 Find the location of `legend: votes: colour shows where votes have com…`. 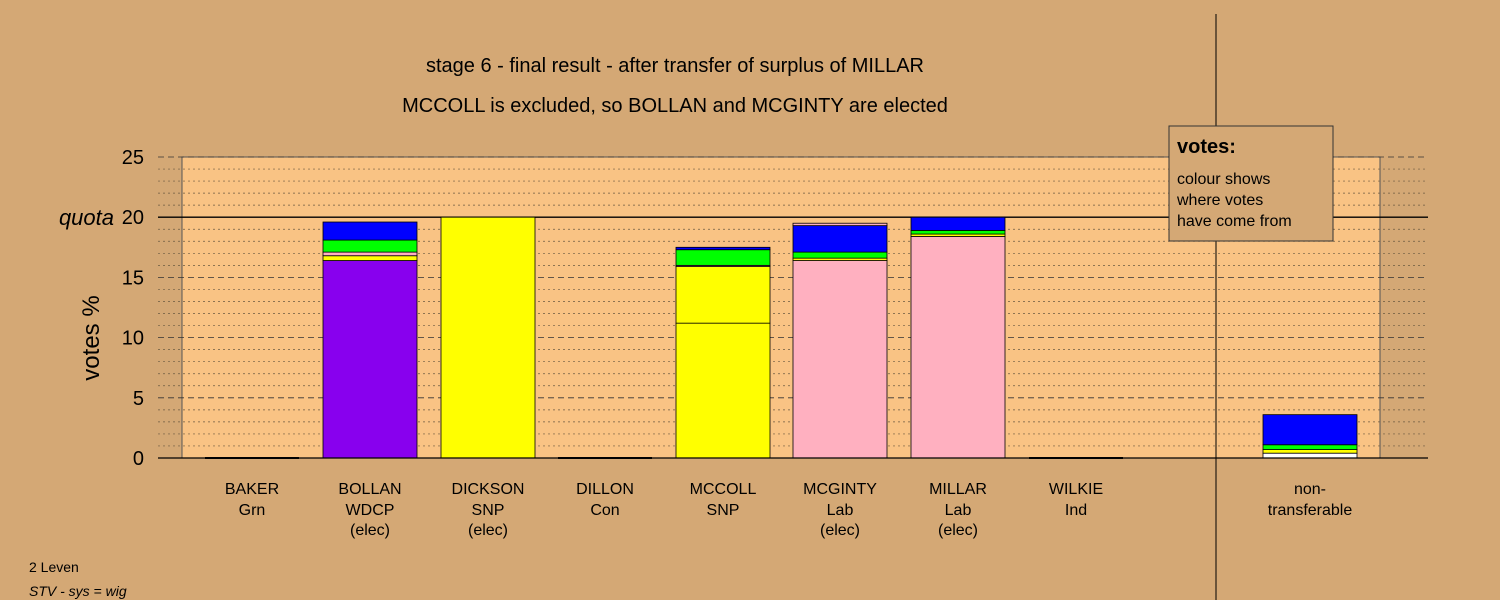

legend: votes: colour shows where votes have com… is located at coordinates (1251, 183).